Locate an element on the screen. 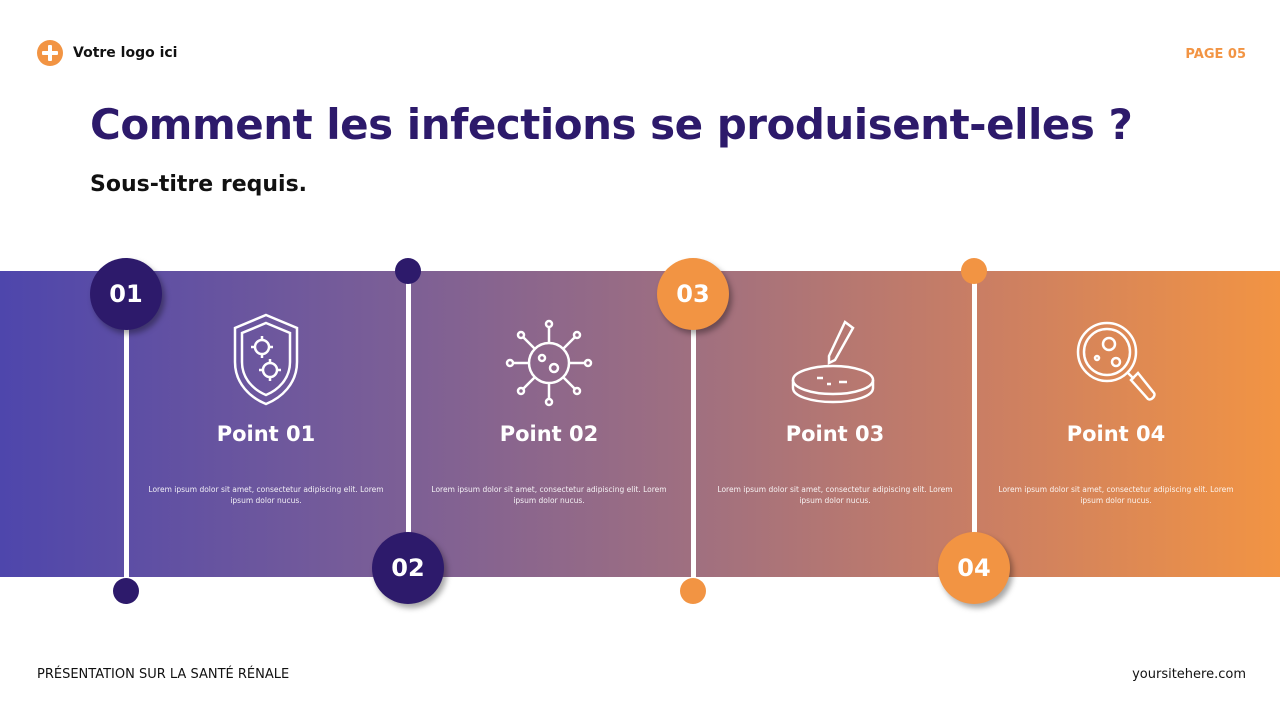  magnifier-bacteria-icon is located at coordinates (1116, 361).